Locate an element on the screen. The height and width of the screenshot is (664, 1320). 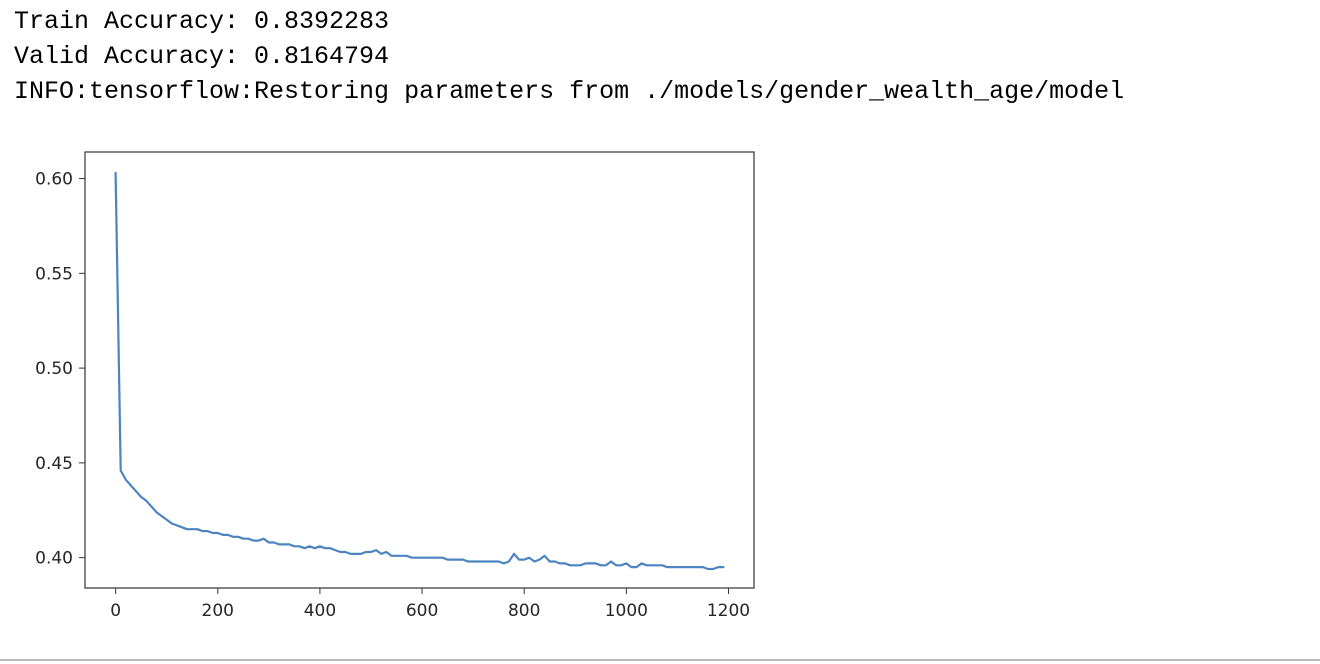
x-tick-label: 600 is located at coordinates (422, 611).